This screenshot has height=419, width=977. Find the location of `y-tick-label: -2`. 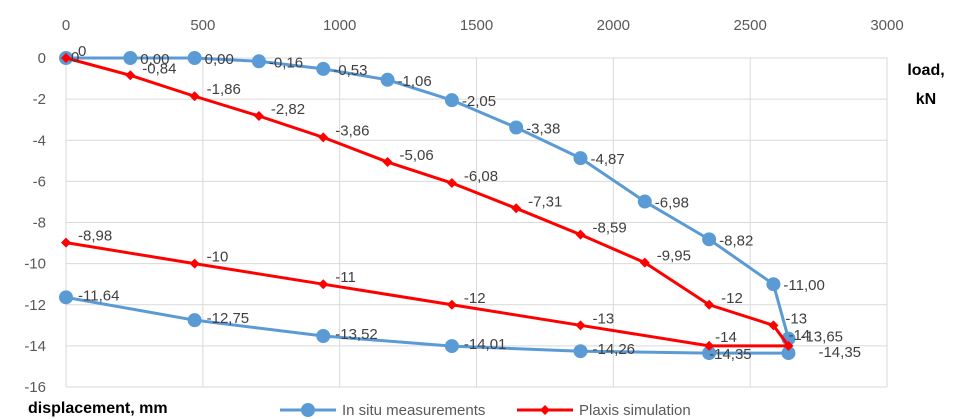

y-tick-label: -2 is located at coordinates (39, 99).